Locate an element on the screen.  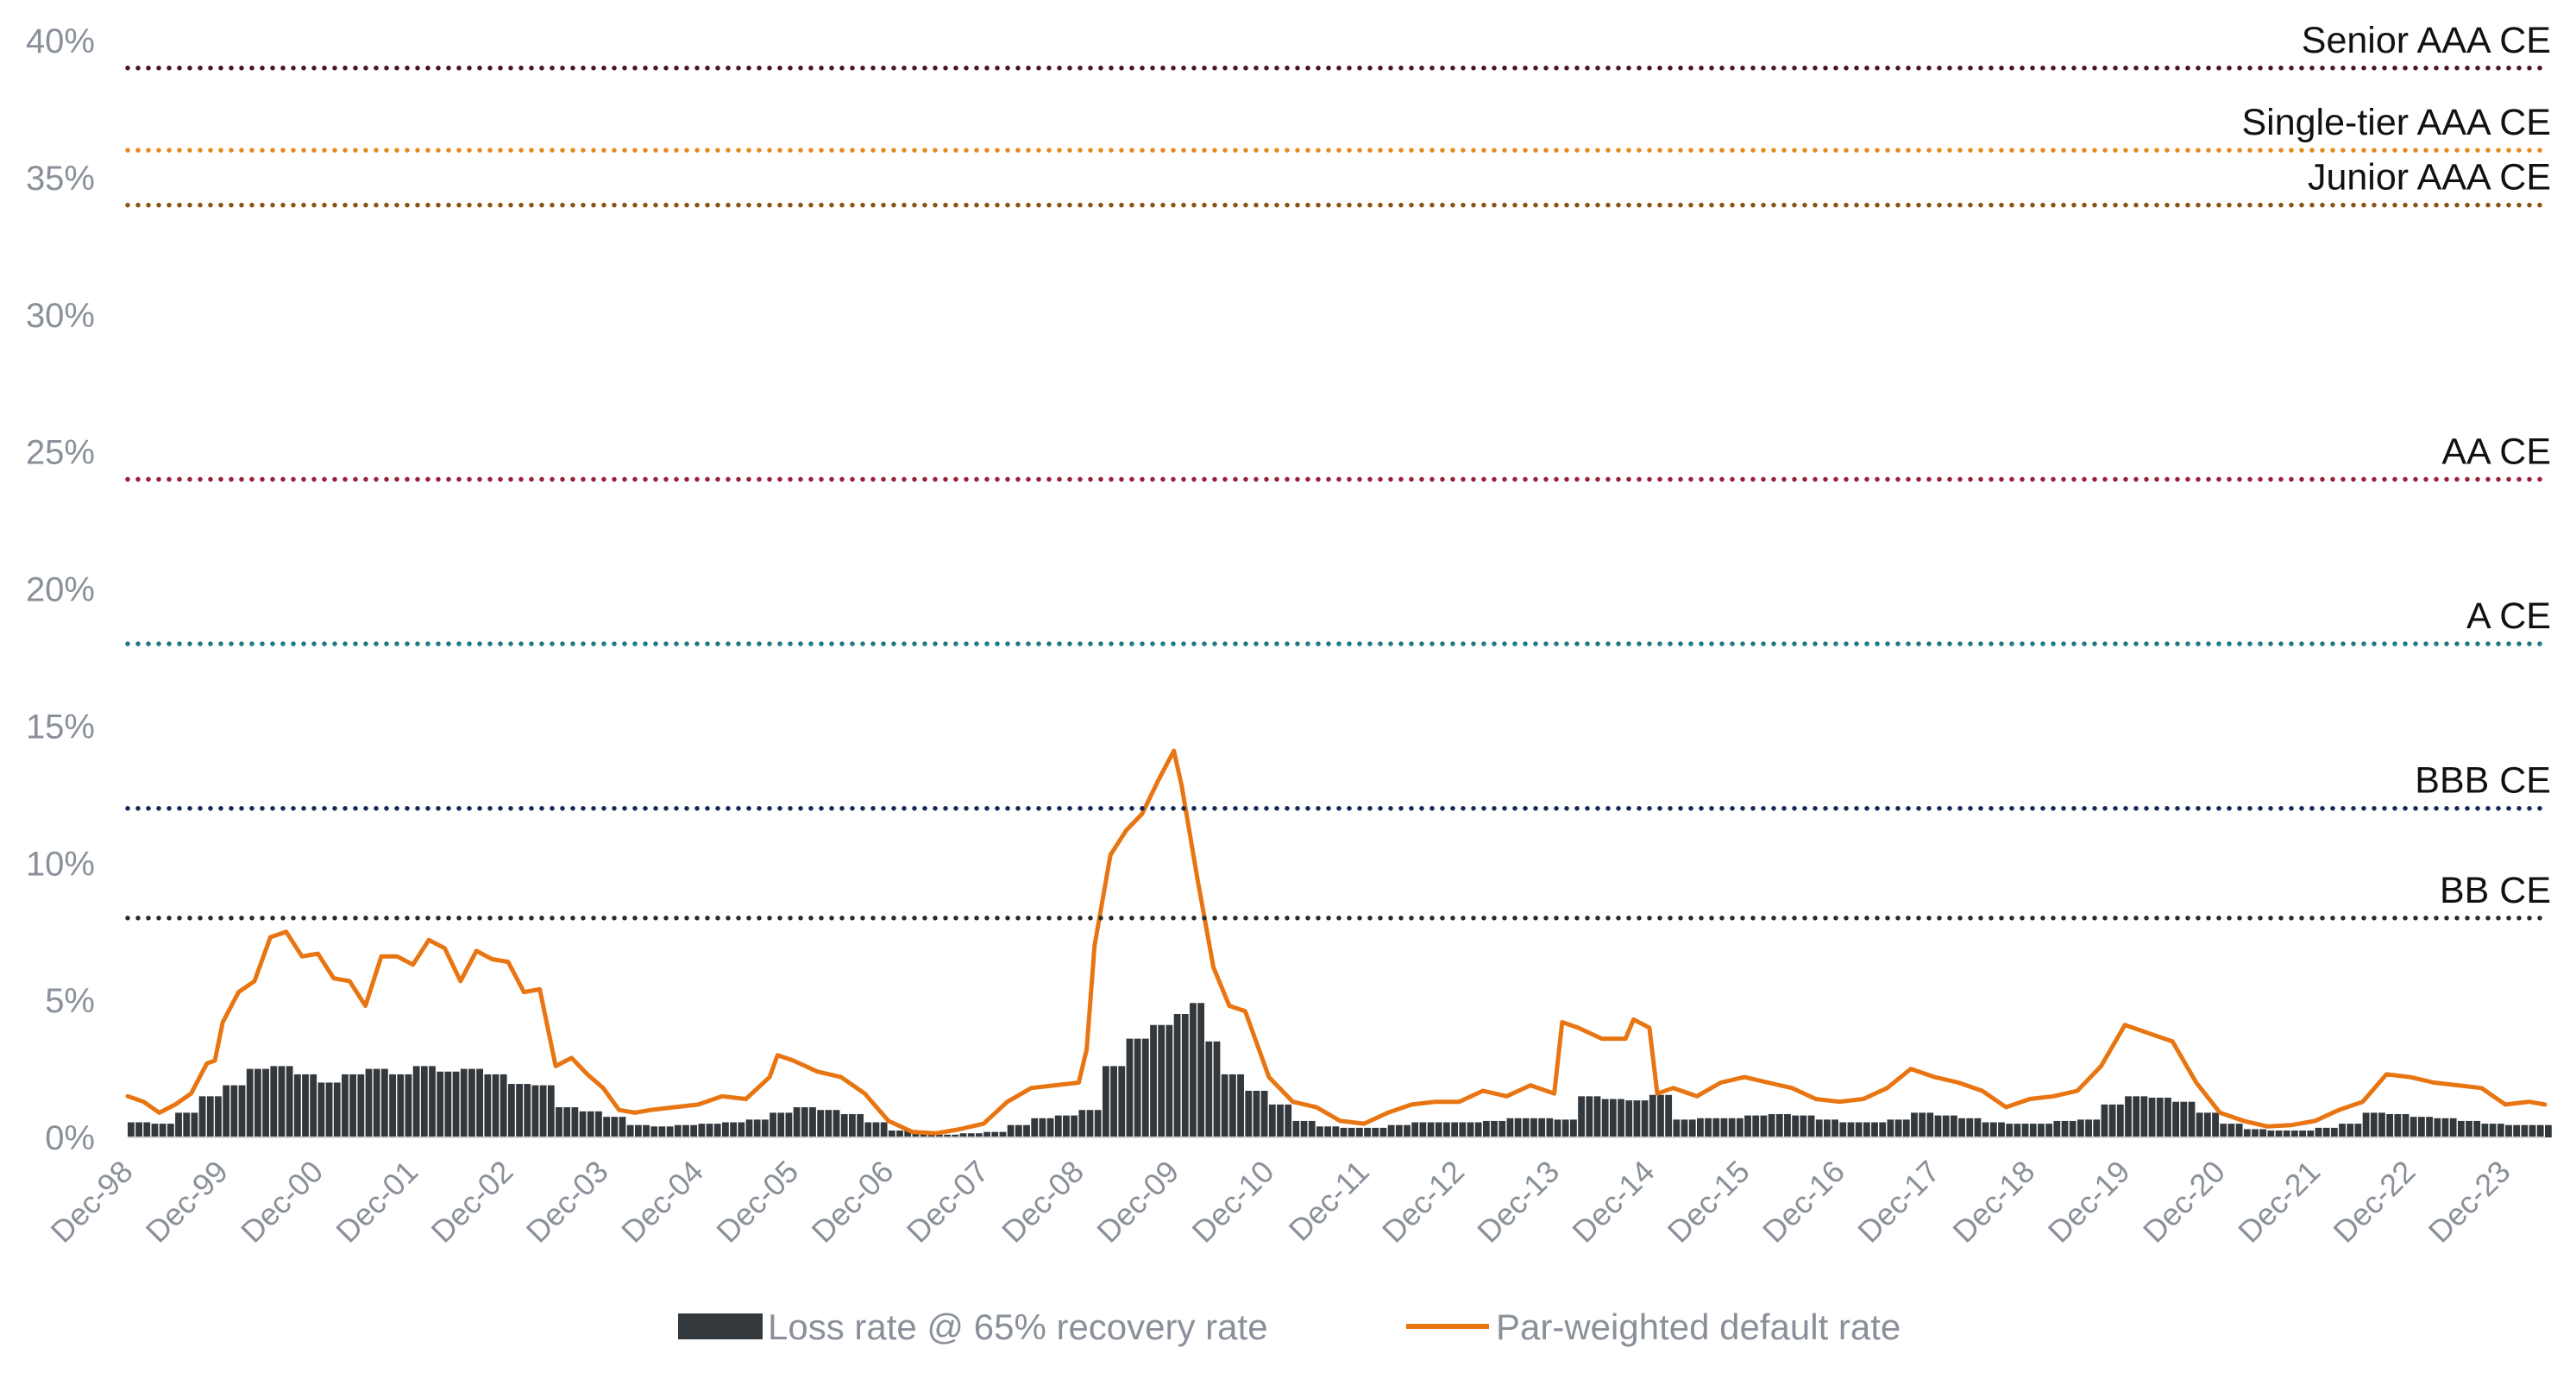
y-tick-label: 40% is located at coordinates (61, 41).